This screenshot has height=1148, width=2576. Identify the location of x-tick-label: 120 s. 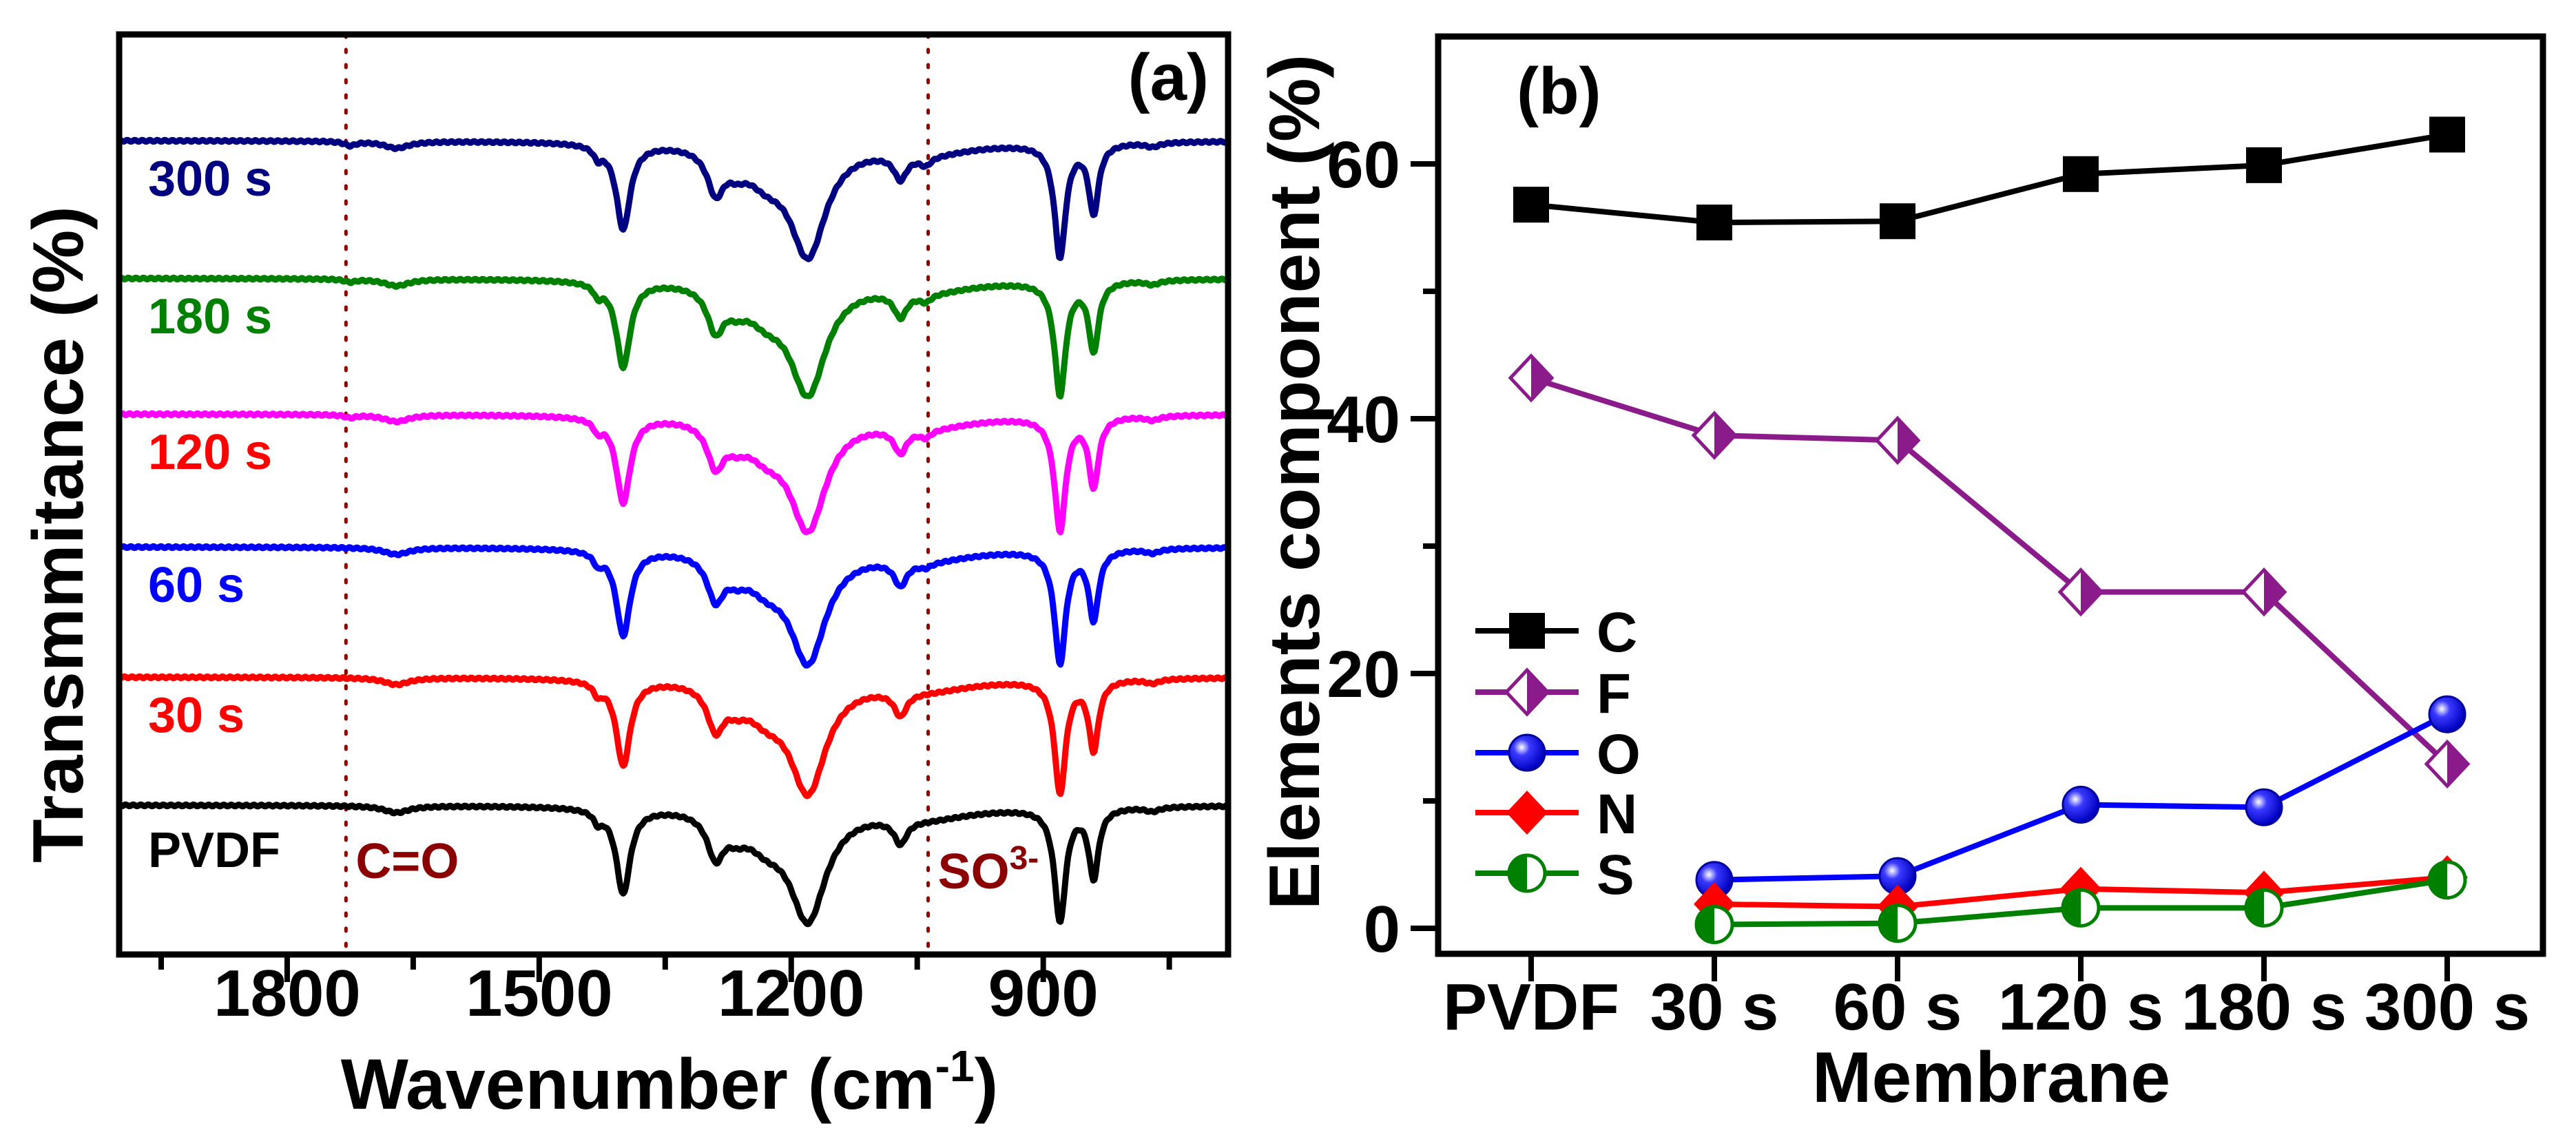
(2080, 1007).